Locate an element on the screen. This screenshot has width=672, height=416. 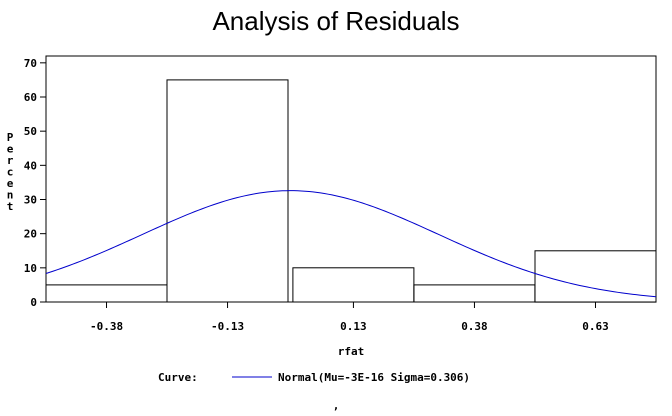
y-axis-label-char: c is located at coordinates (10, 172).